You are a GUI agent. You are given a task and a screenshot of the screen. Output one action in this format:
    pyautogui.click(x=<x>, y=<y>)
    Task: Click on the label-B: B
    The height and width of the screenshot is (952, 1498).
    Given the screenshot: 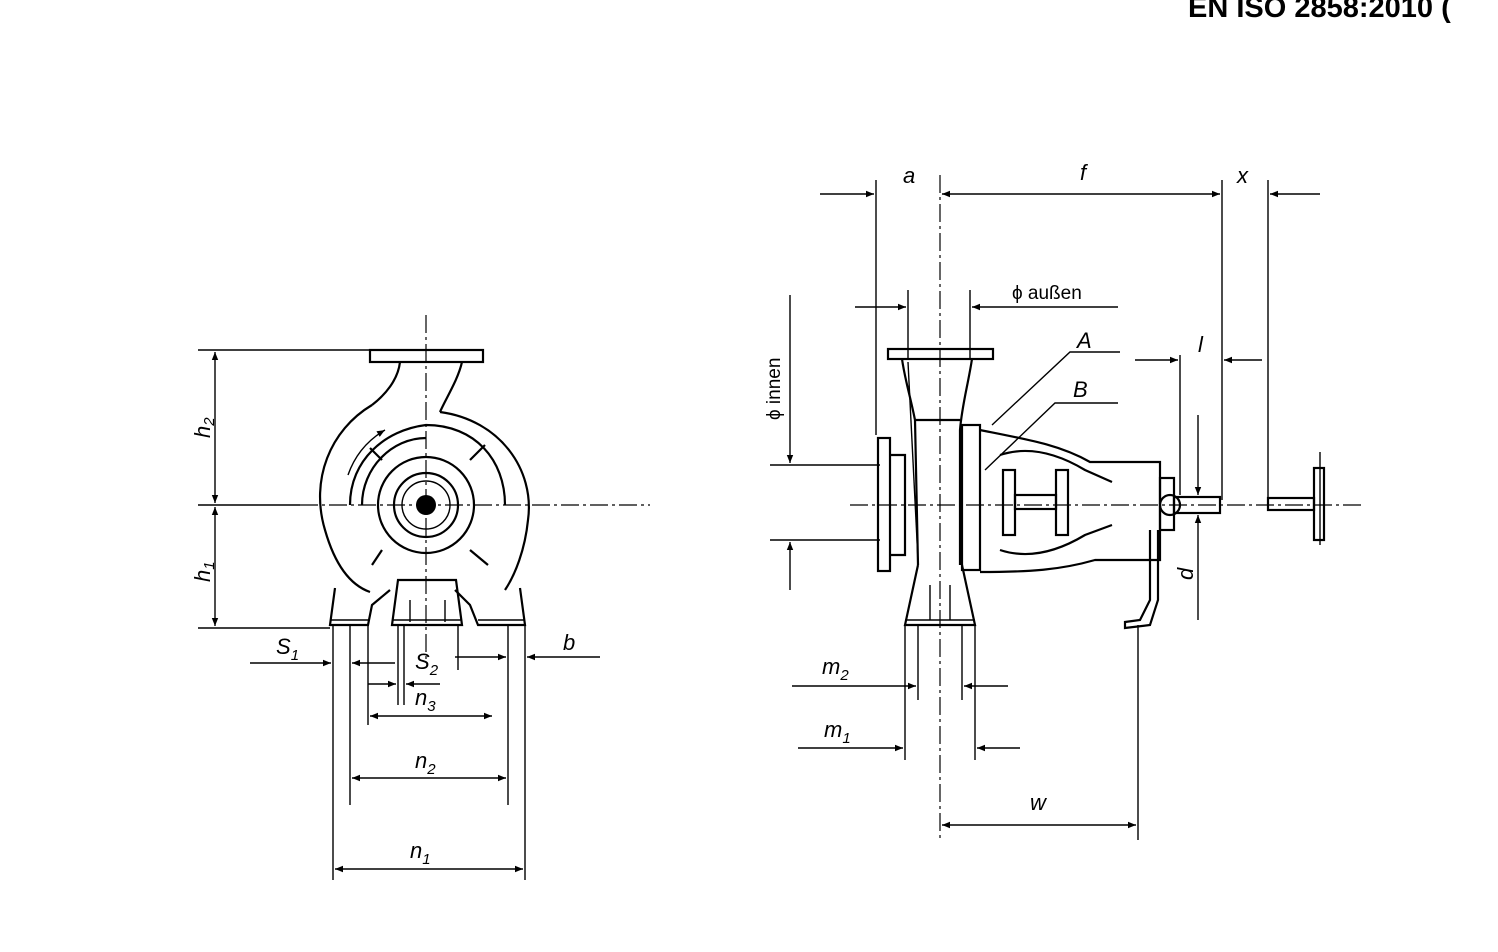 What is the action you would take?
    pyautogui.click(x=1080, y=389)
    